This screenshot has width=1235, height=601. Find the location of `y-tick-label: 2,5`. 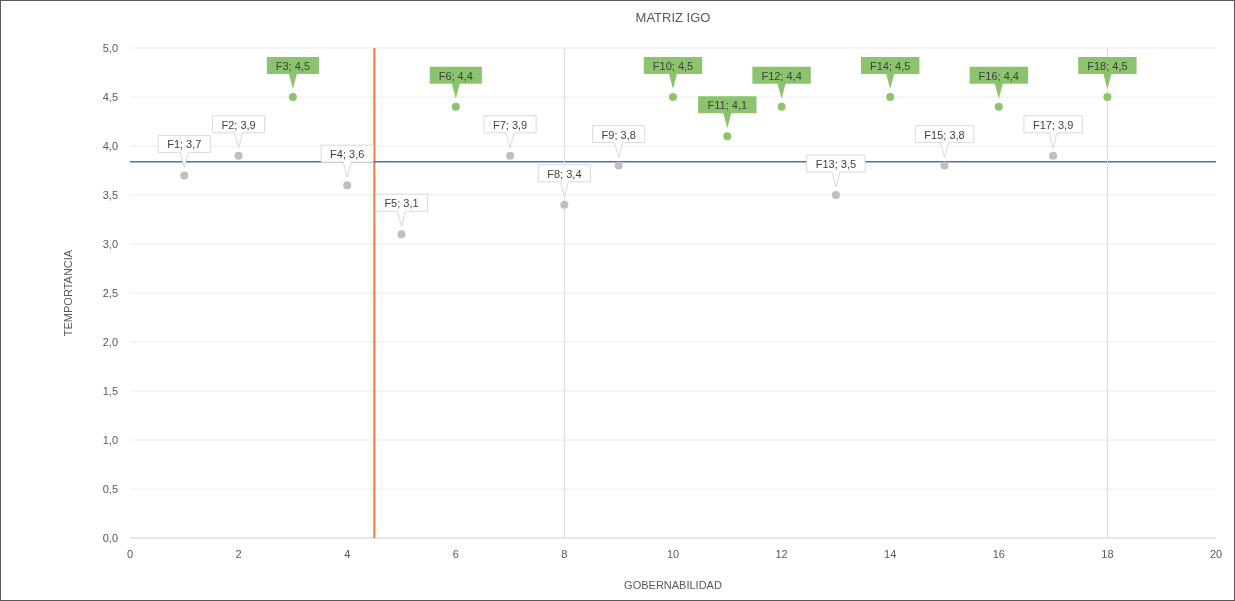

y-tick-label: 2,5 is located at coordinates (110, 293).